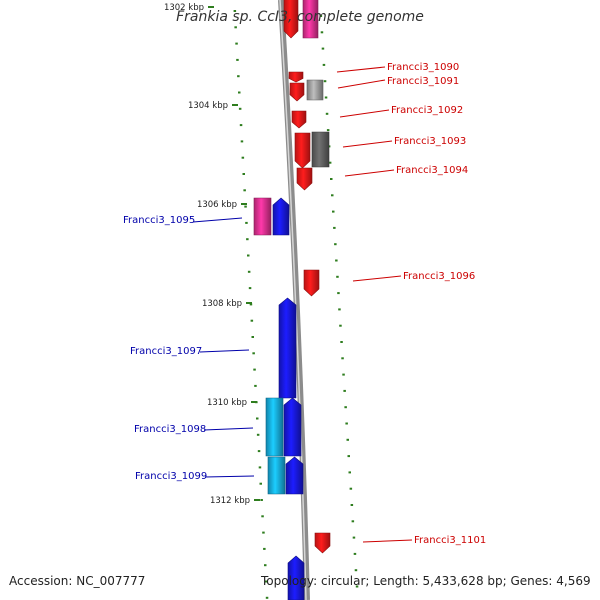 This screenshot has width=600, height=600. What do you see at coordinates (222, 304) in the screenshot?
I see `scale-label: 1308 kbp` at bounding box center [222, 304].